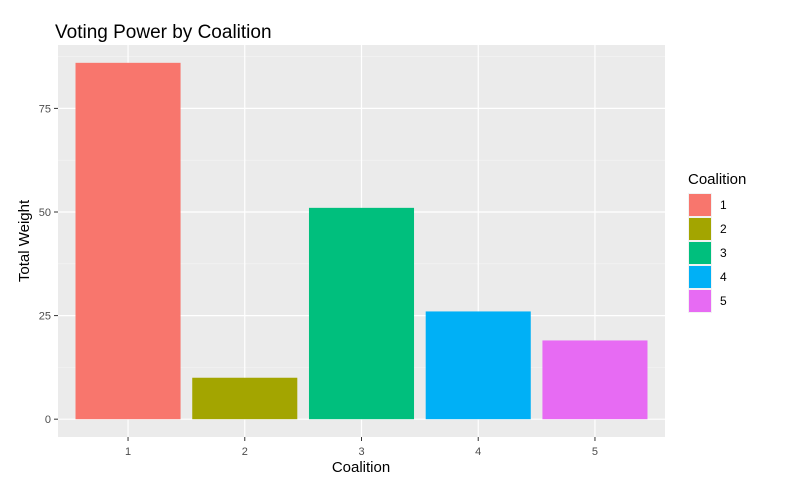 This screenshot has width=800, height=488. I want to click on y-tick-label: 50, so click(45, 213).